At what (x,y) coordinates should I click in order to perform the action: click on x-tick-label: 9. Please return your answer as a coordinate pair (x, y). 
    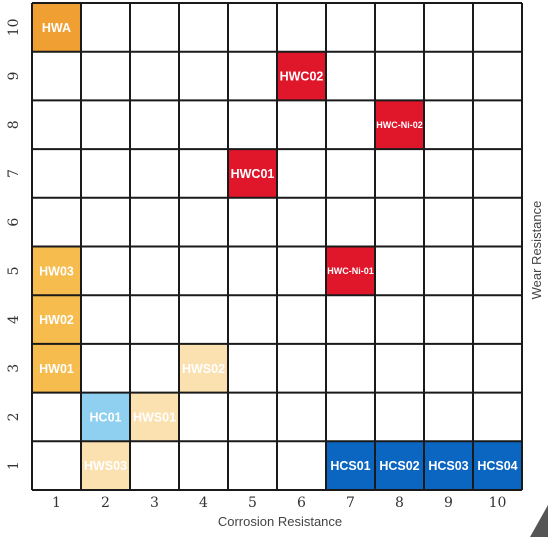
    Looking at the image, I should click on (448, 503).